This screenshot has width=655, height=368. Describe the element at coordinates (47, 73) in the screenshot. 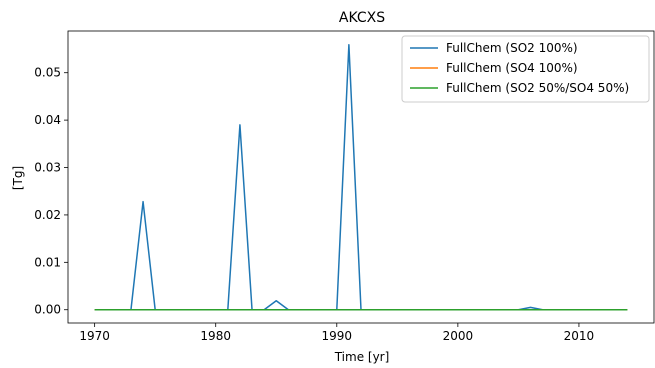

I see `y-tick-label: 0.05` at that location.